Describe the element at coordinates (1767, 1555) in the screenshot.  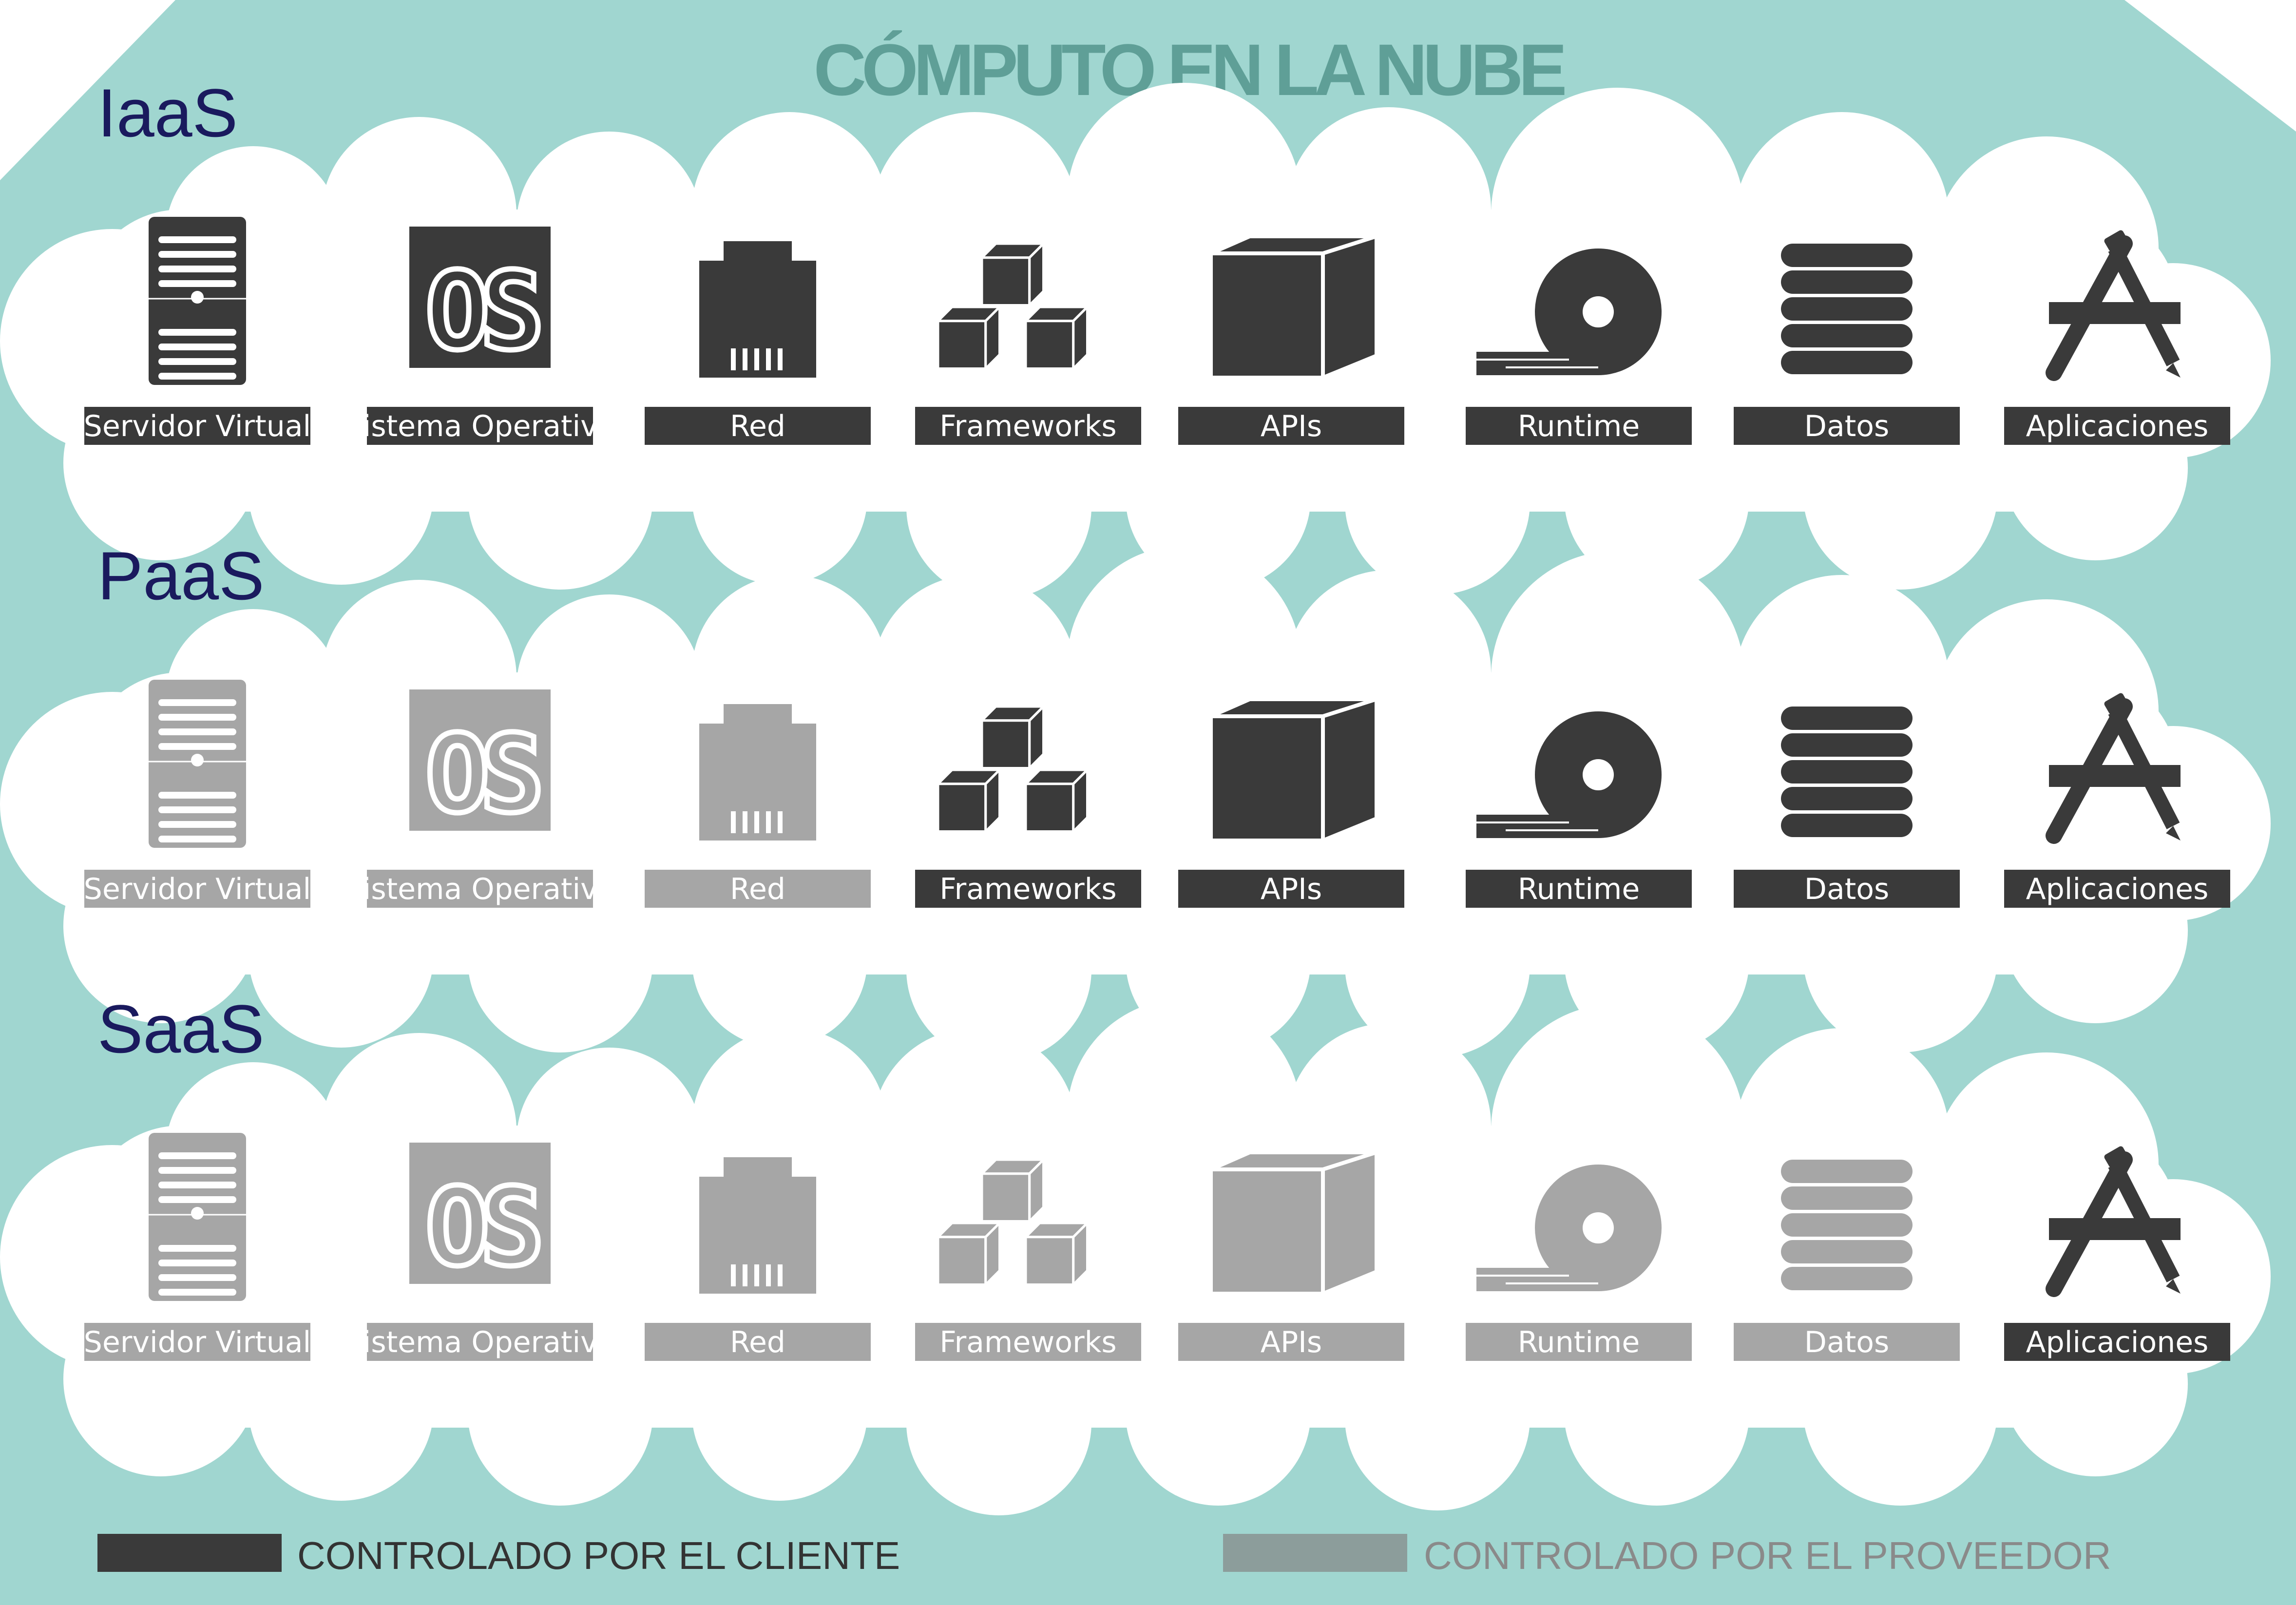
I see `legend-provider-label: CONTROLADO POR EL PROVEEDOR` at that location.